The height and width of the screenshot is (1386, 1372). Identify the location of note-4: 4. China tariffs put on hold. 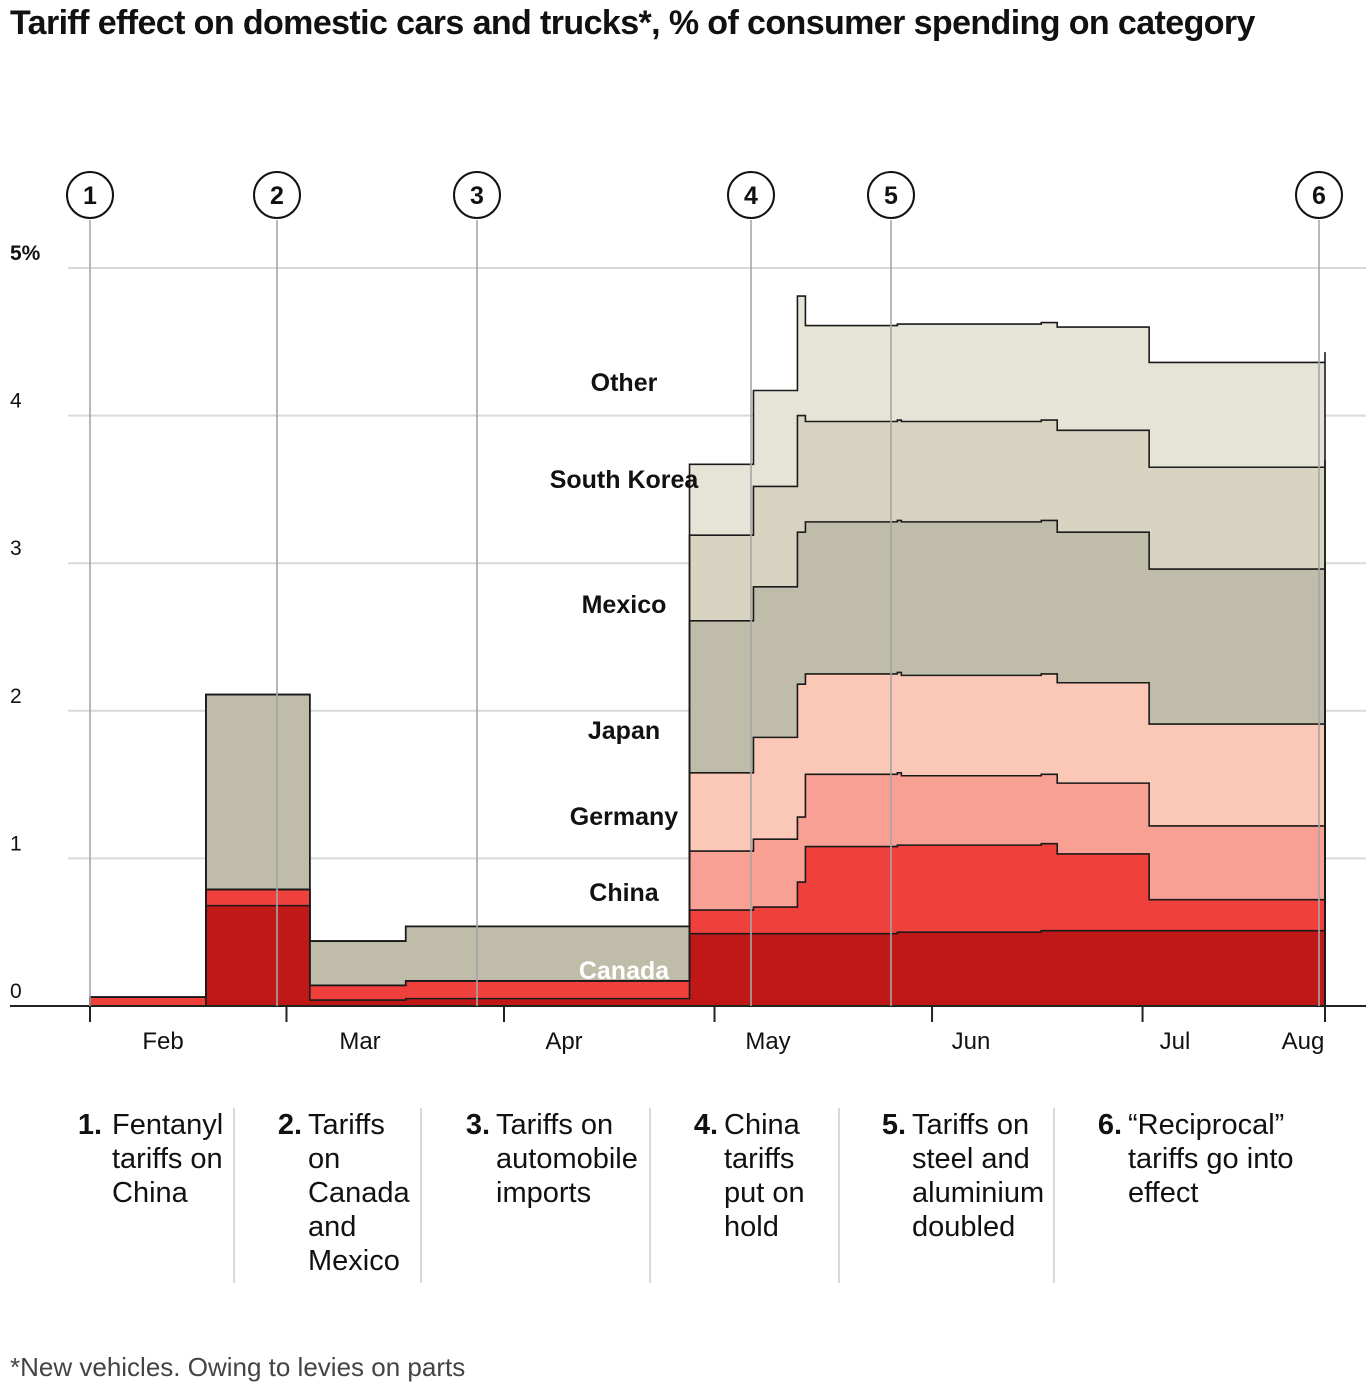
(759, 1195).